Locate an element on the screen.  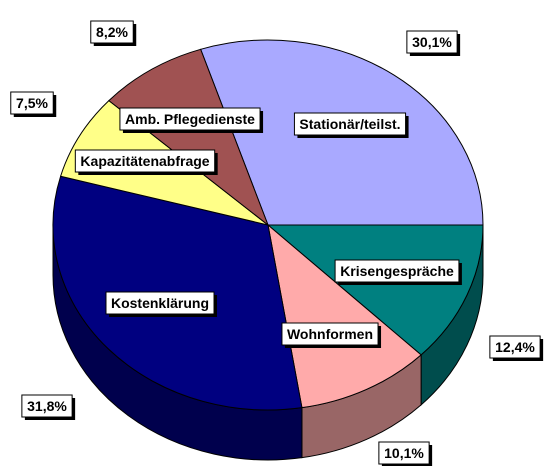
value-label-text: 31,8% is located at coordinates (47, 406).